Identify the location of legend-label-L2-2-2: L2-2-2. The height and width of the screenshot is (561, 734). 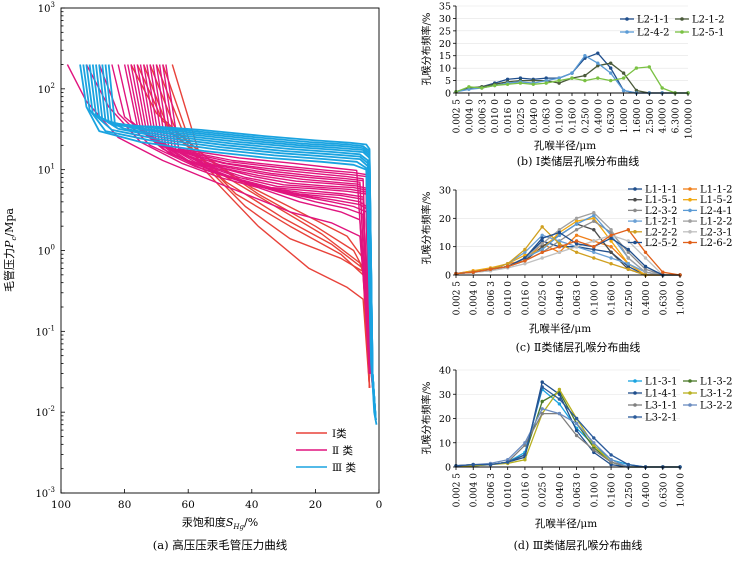
(661, 232).